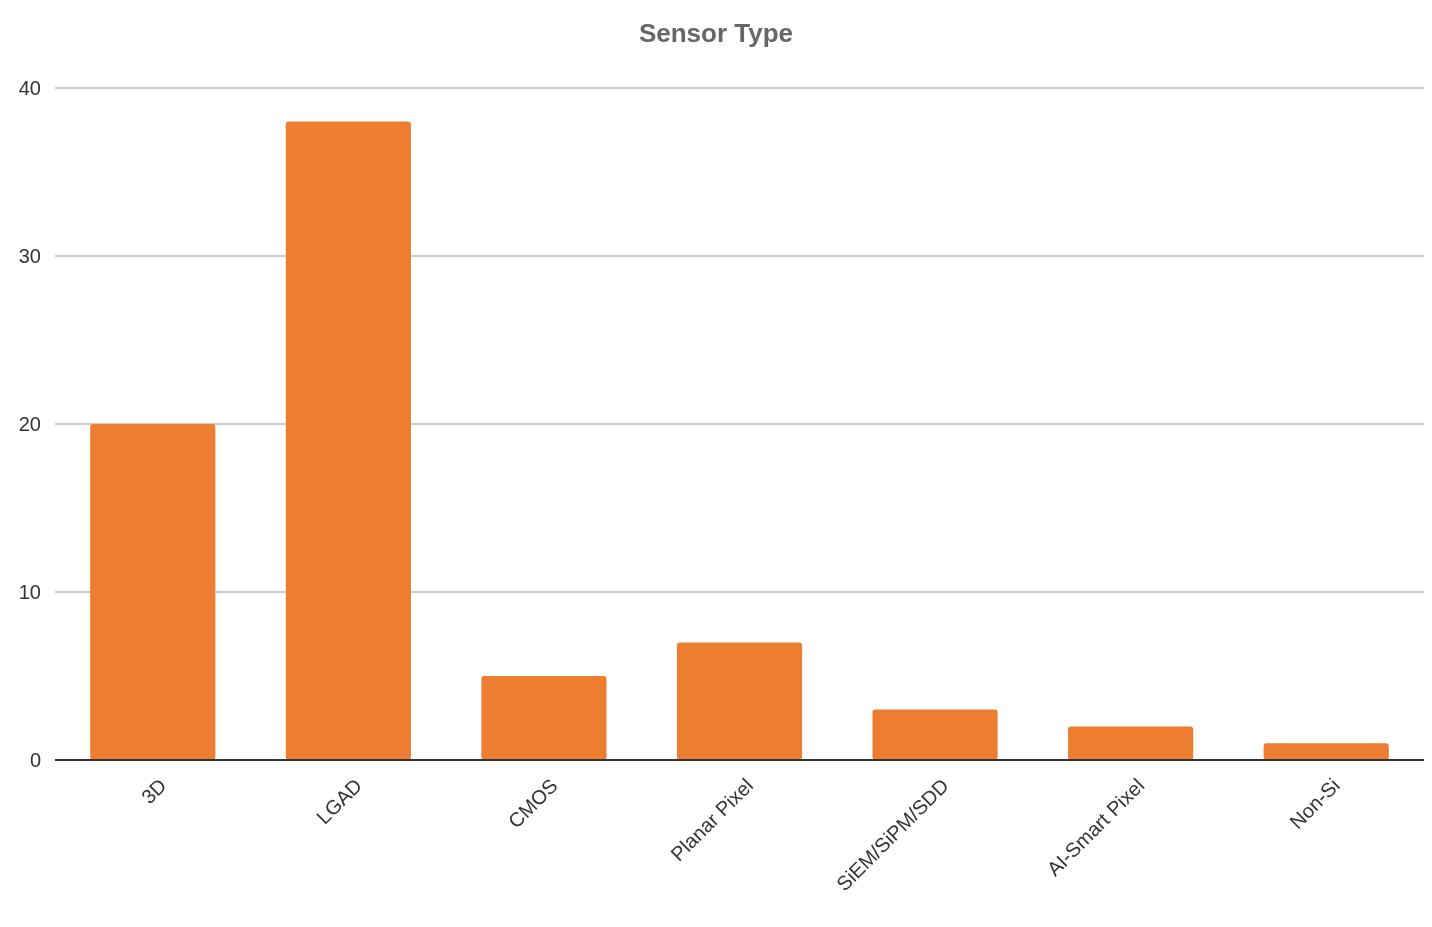 The height and width of the screenshot is (927, 1432). Describe the element at coordinates (29, 592) in the screenshot. I see `y-tick-label: 10` at that location.